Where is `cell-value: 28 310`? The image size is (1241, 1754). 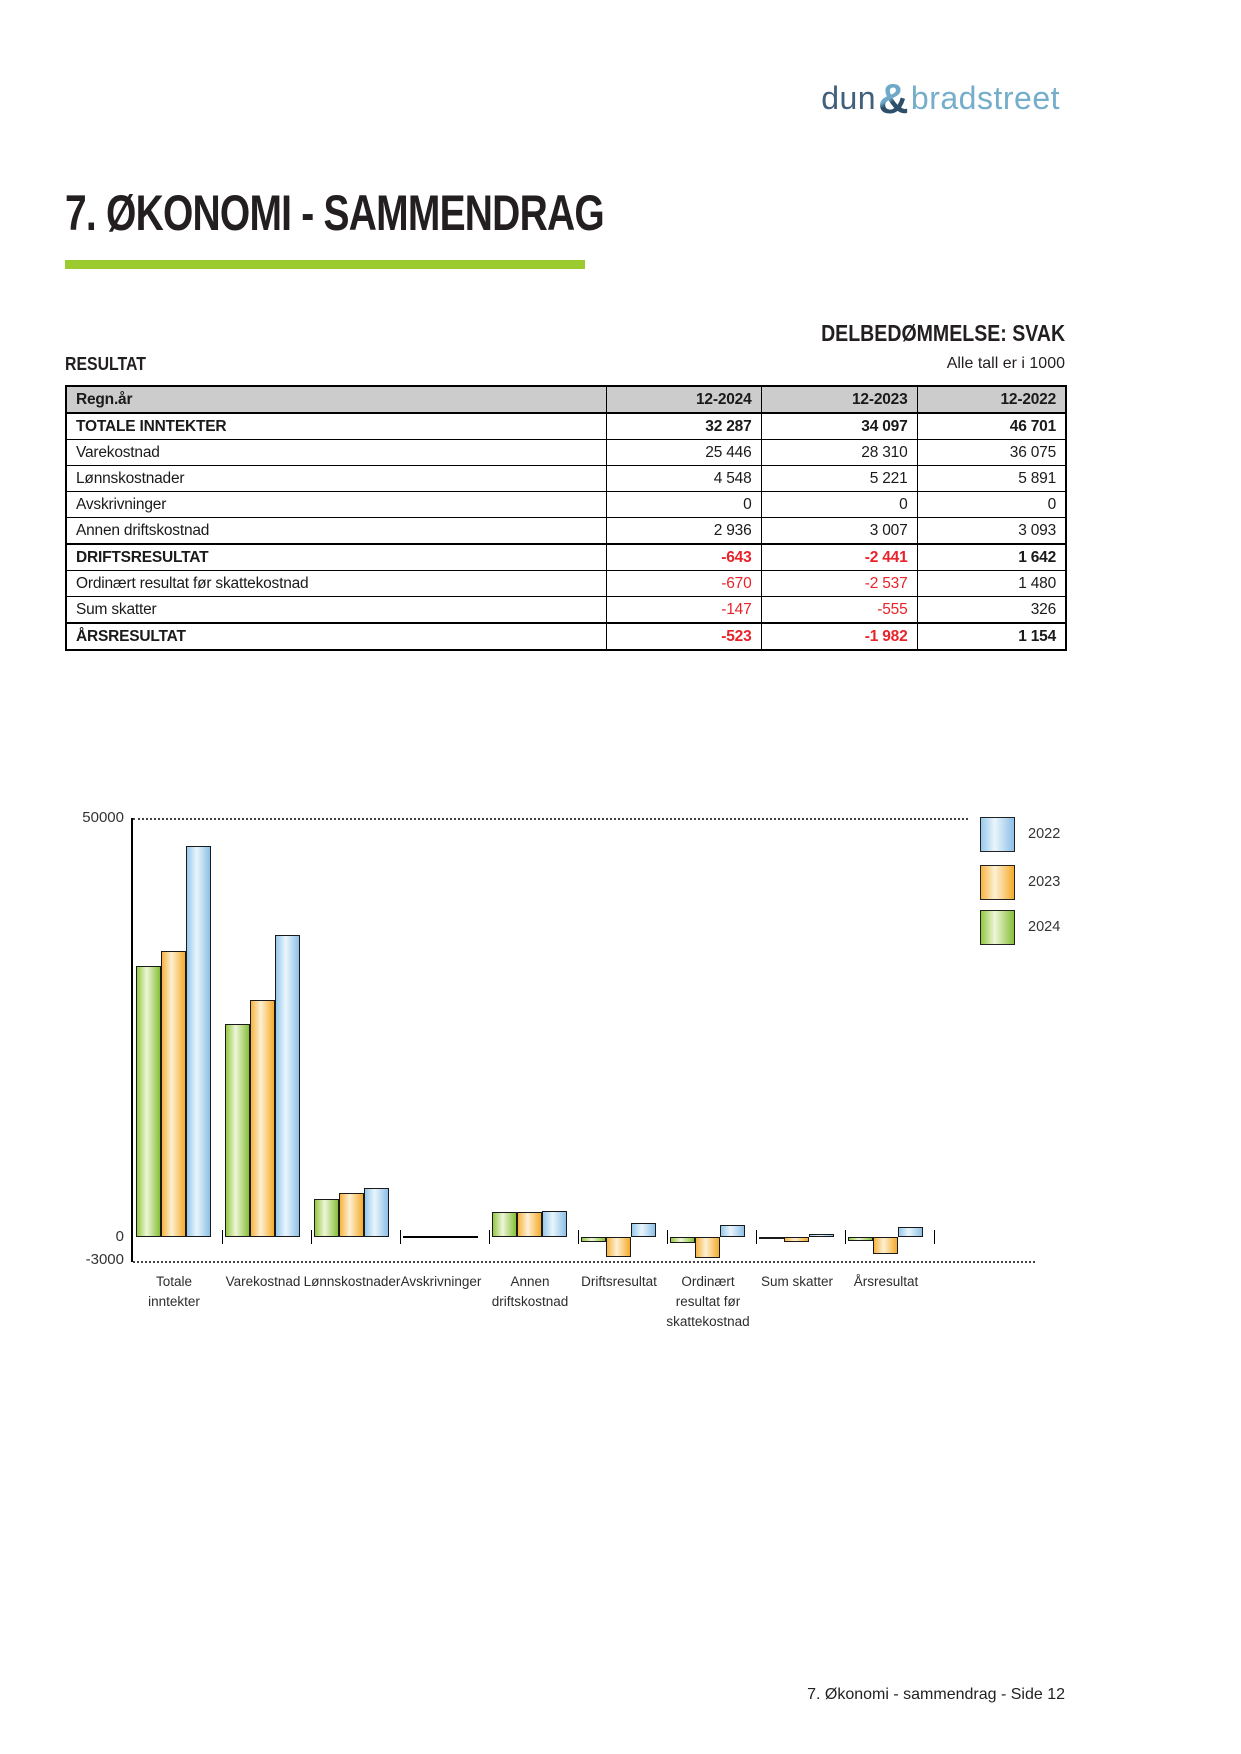
cell-value: 28 310 is located at coordinates (839, 452).